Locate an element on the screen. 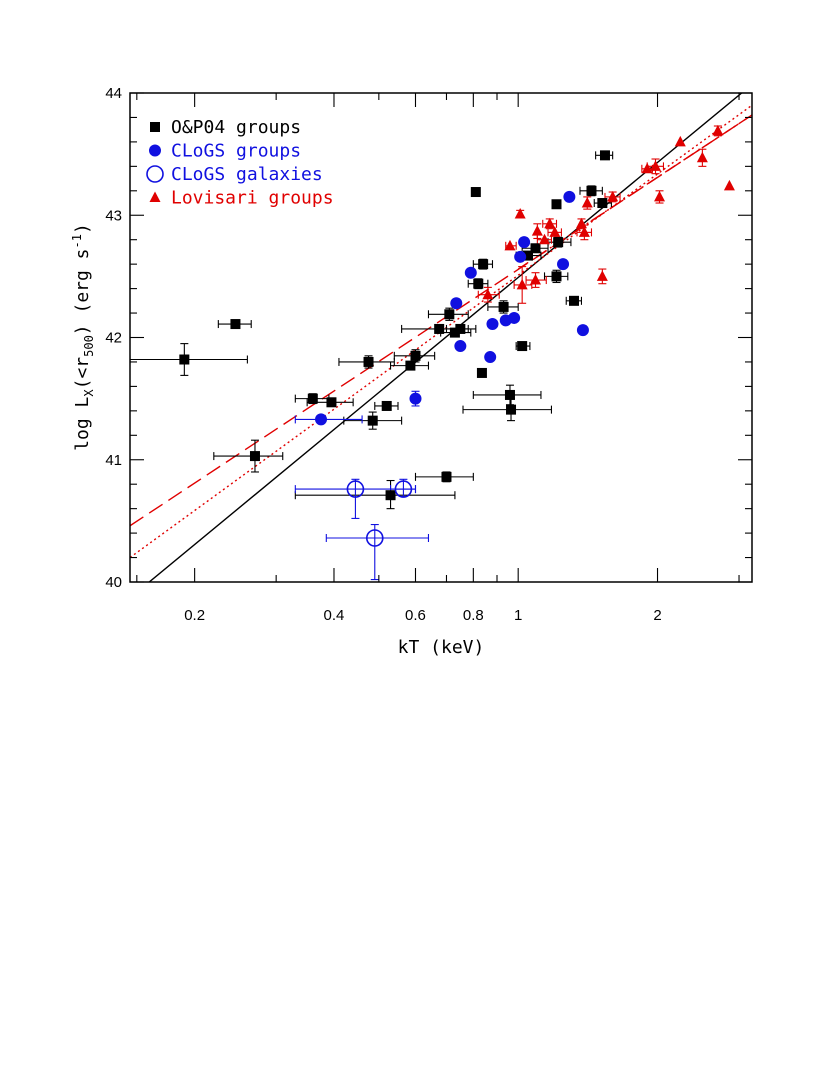  legend-marker-clogs-groups is located at coordinates (155, 150).